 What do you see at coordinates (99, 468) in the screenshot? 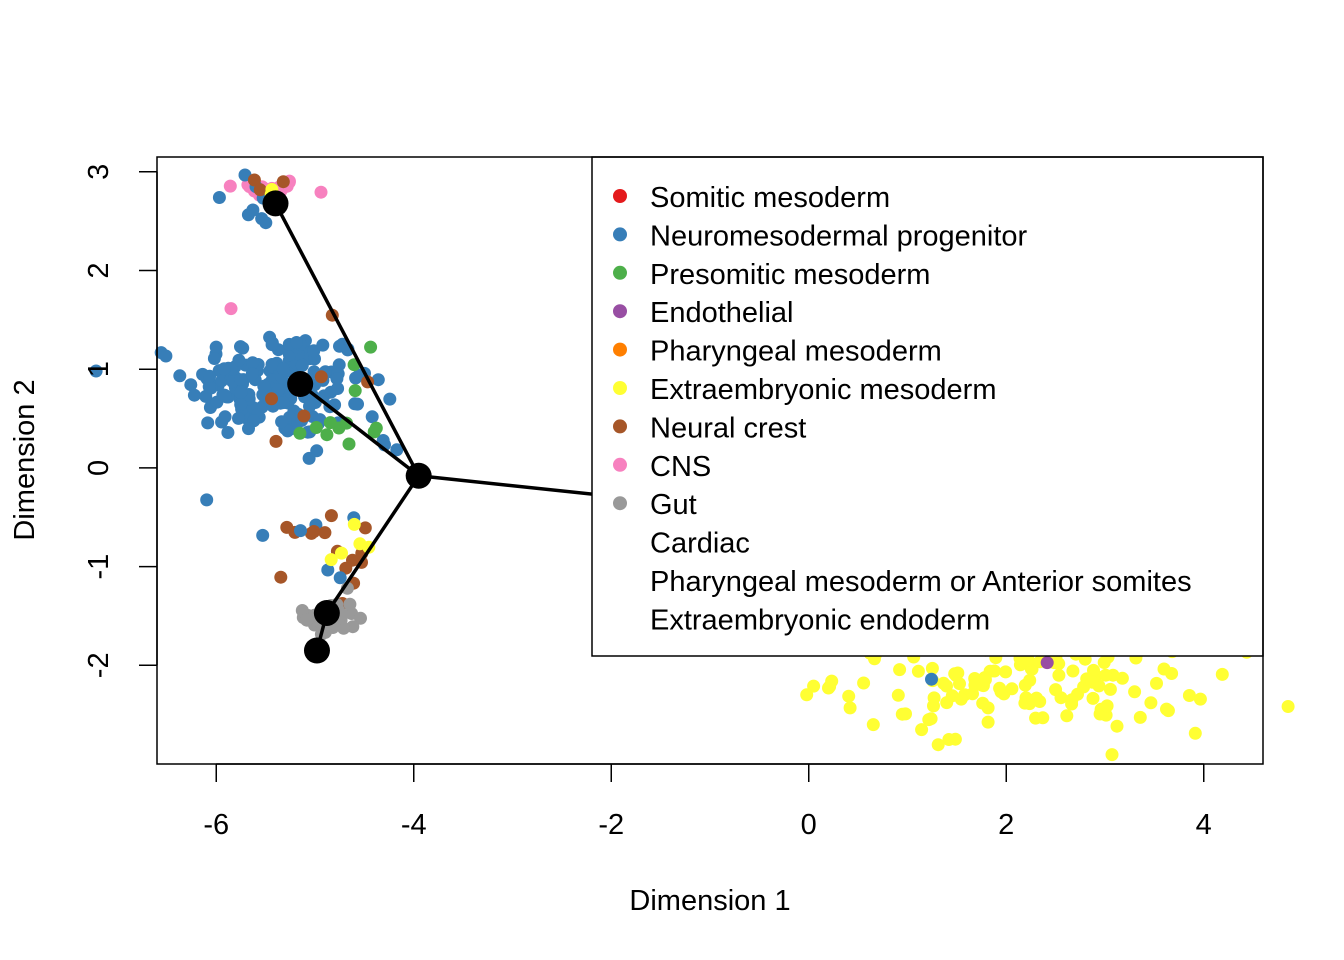
I see `y-tick-label: 0` at bounding box center [99, 468].